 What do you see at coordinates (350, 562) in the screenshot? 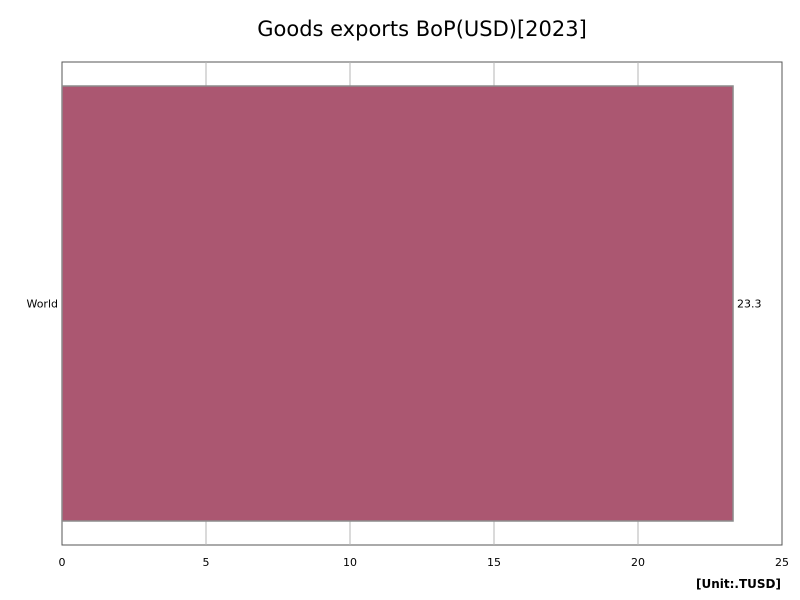
I see `x-tick-label: 10` at bounding box center [350, 562].